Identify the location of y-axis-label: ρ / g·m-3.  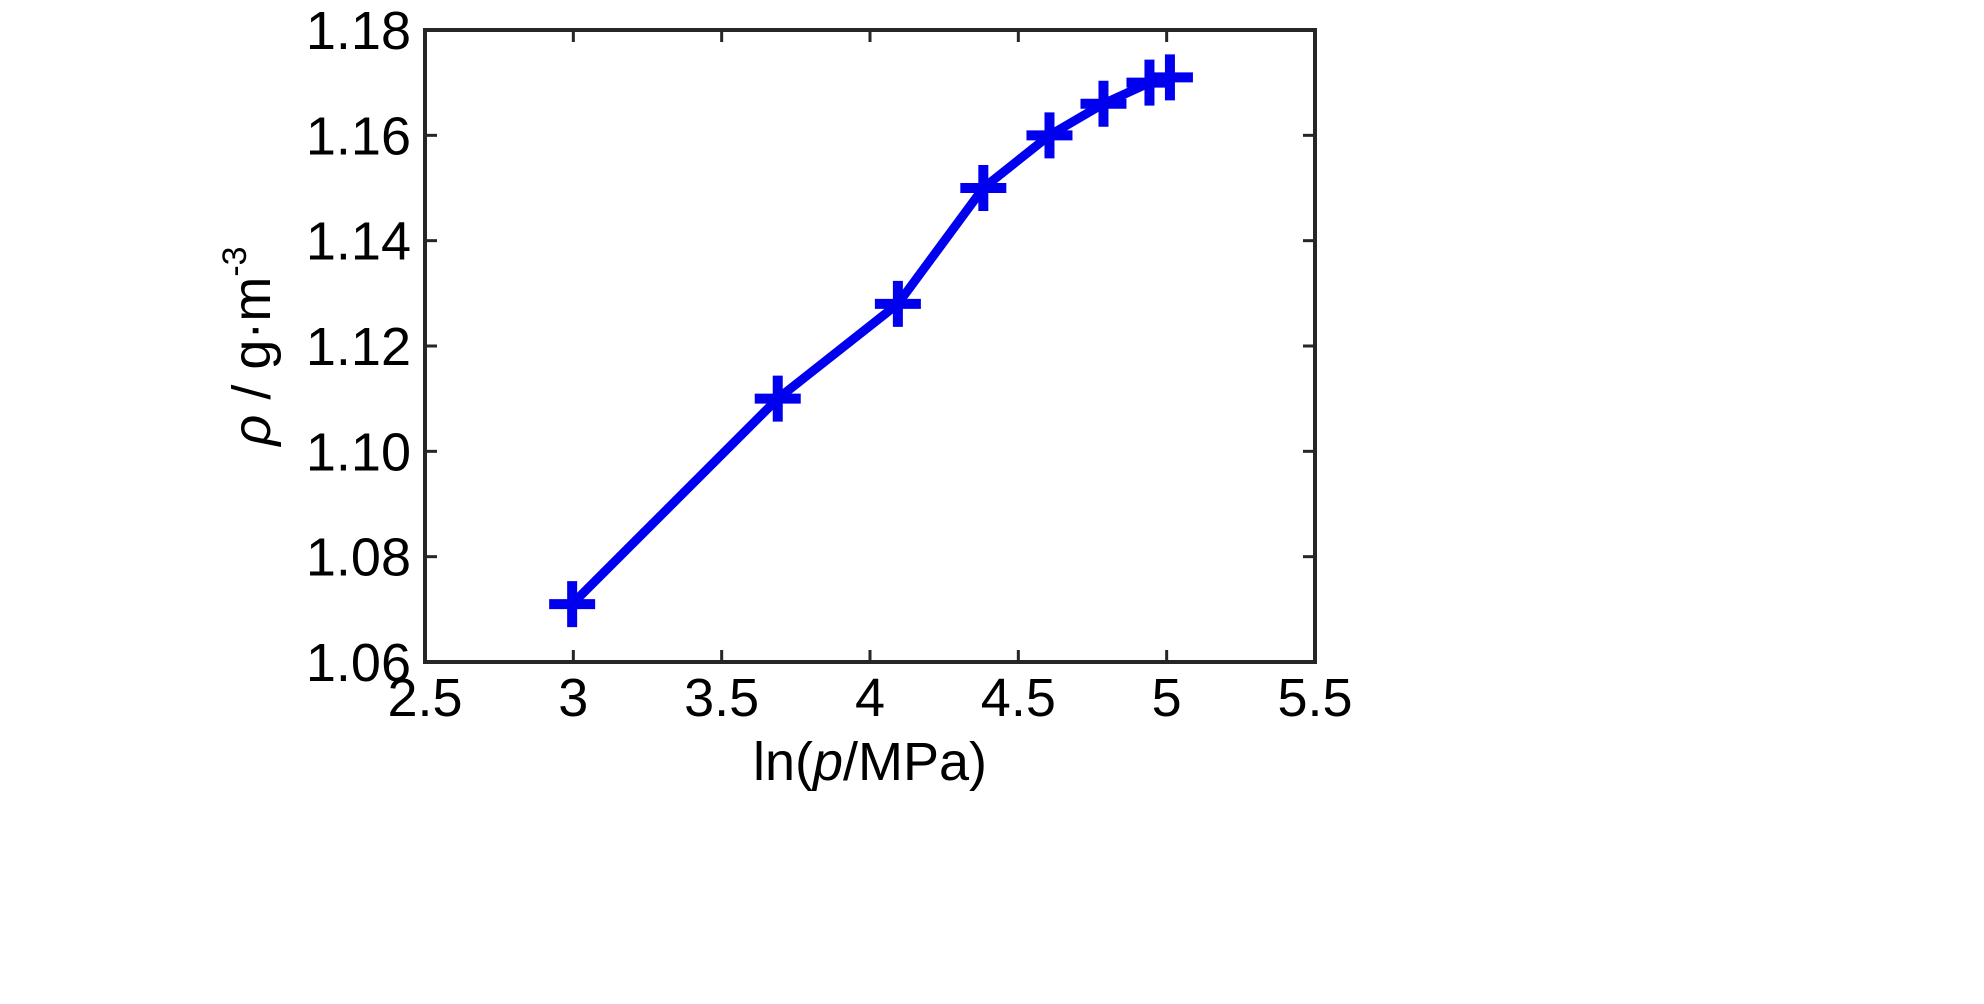
(249, 346).